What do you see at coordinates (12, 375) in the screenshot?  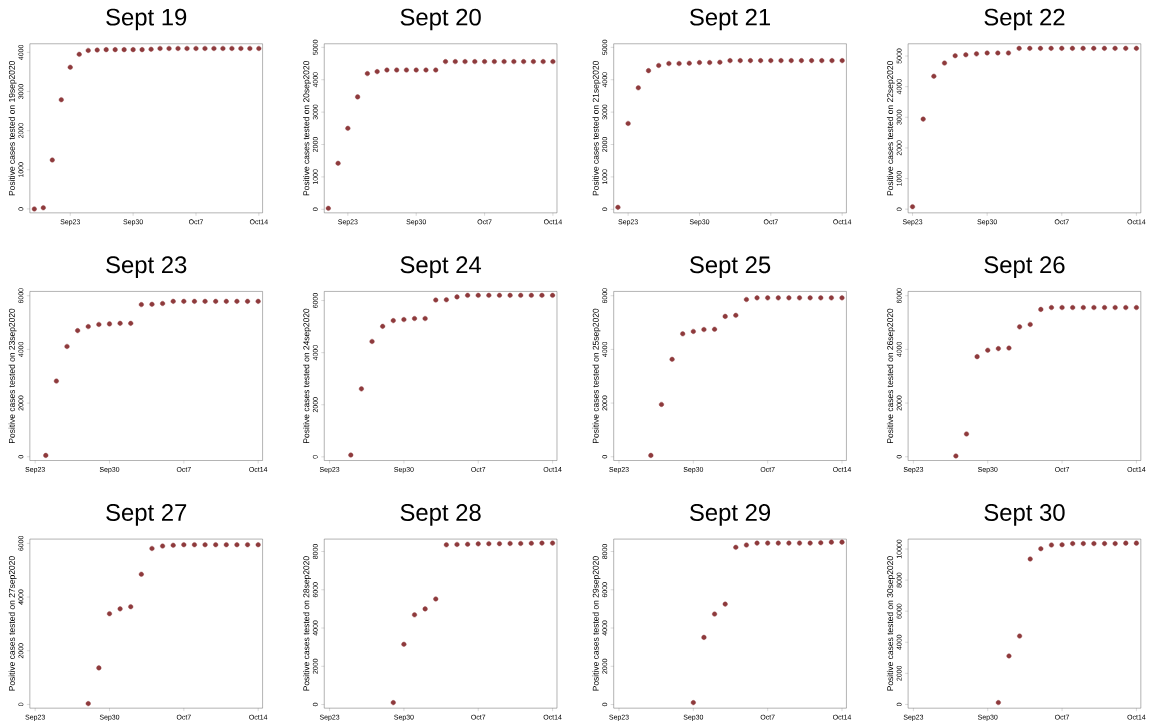 I see `y-axis-title: Positive cases tested on 23sep2020` at bounding box center [12, 375].